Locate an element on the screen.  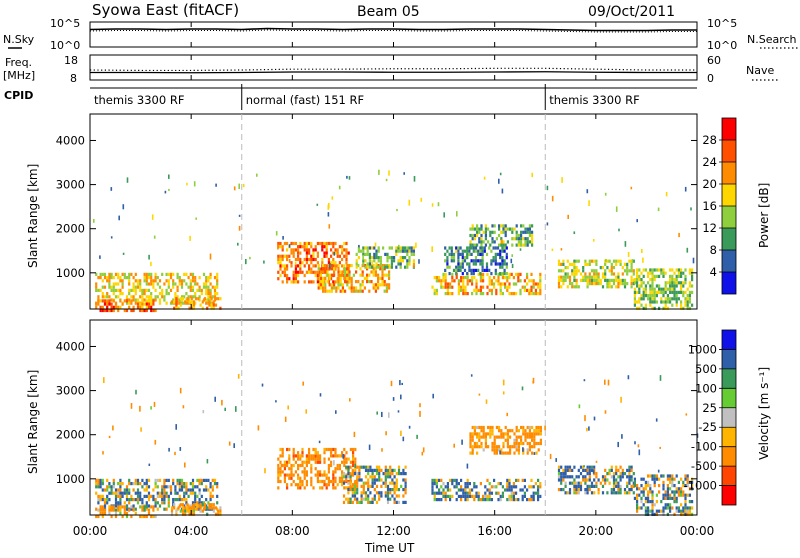
y-tick-label: 2000 is located at coordinates (70, 229).